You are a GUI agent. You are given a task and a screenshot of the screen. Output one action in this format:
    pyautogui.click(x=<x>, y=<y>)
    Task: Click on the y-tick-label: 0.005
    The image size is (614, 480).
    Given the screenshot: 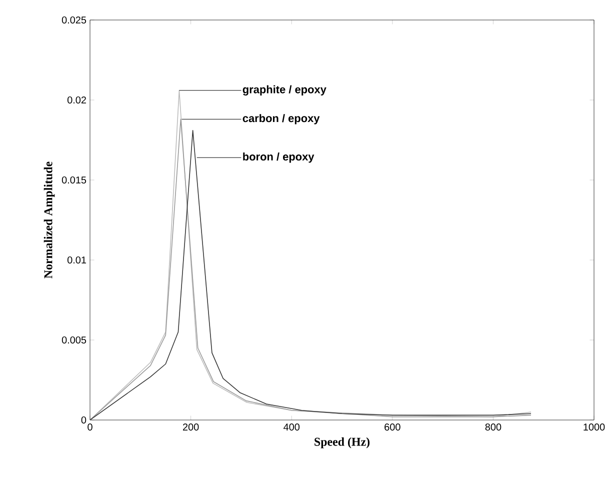 What is the action you would take?
    pyautogui.click(x=74, y=340)
    